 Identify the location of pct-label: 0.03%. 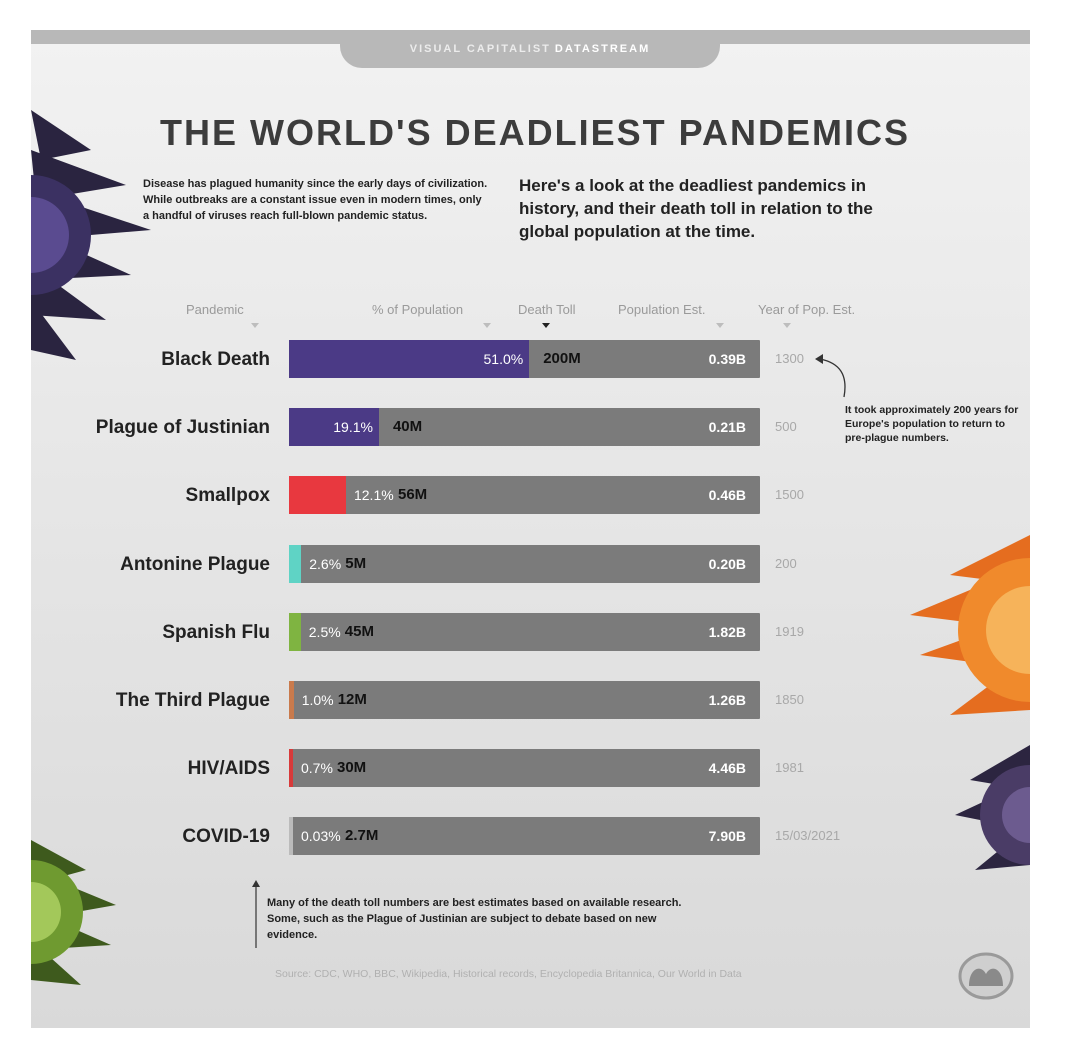
(321, 836).